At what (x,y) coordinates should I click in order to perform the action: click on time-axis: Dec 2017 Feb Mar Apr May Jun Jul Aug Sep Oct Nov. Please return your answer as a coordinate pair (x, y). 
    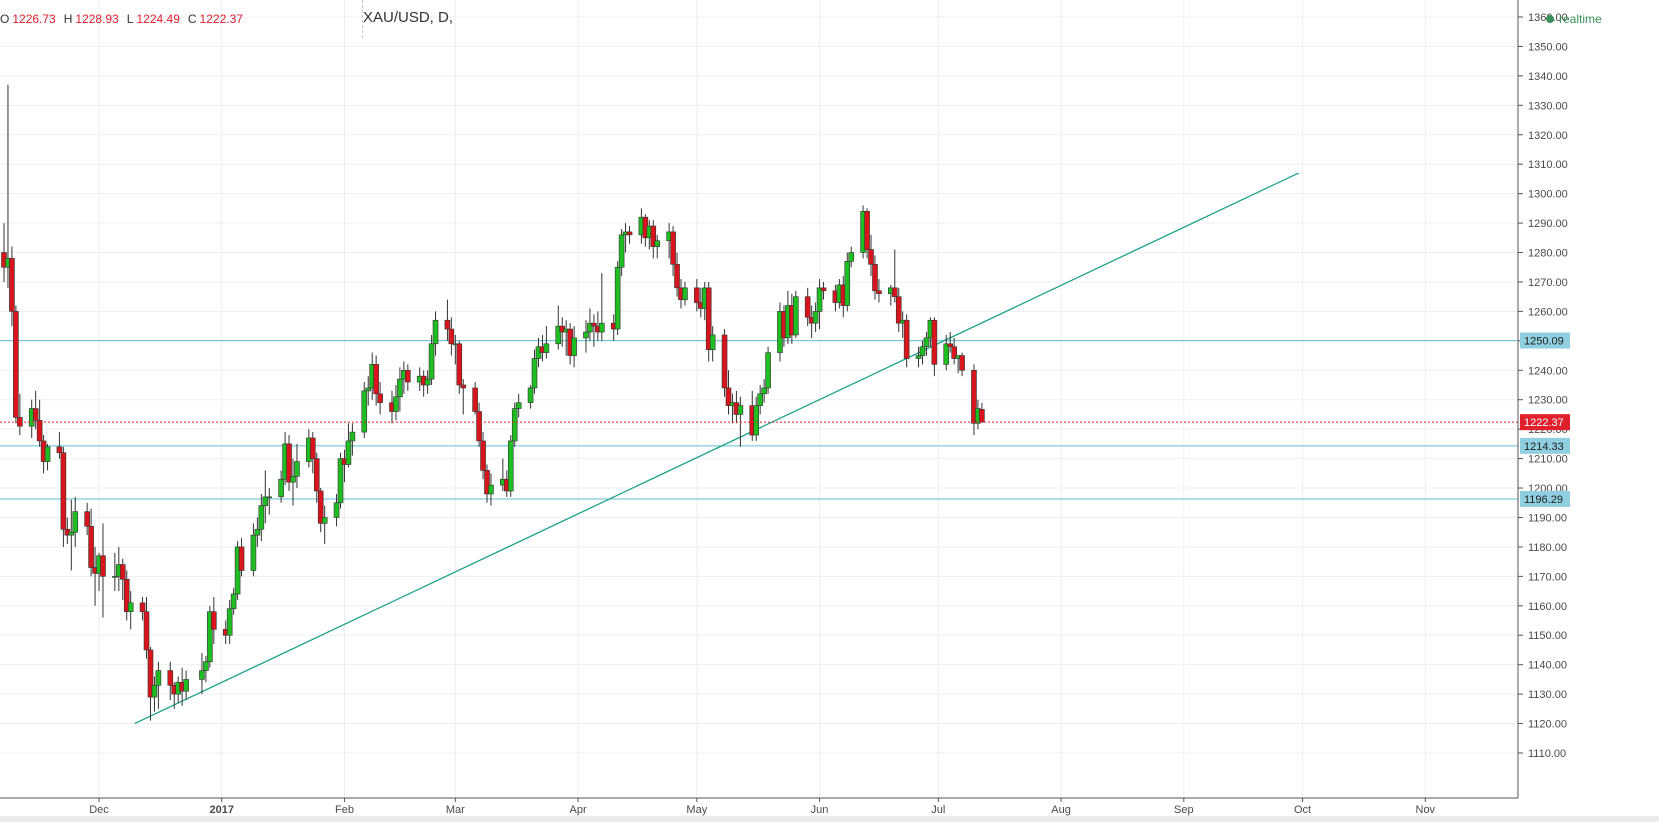
    Looking at the image, I should click on (829, 809).